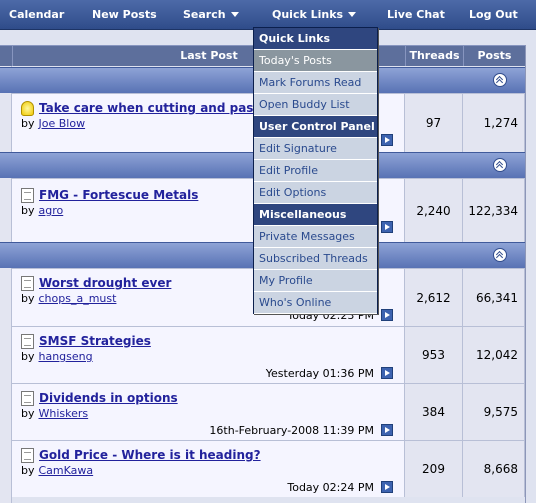 This screenshot has width=536, height=503. I want to click on thread-count: 2,240, so click(433, 211).